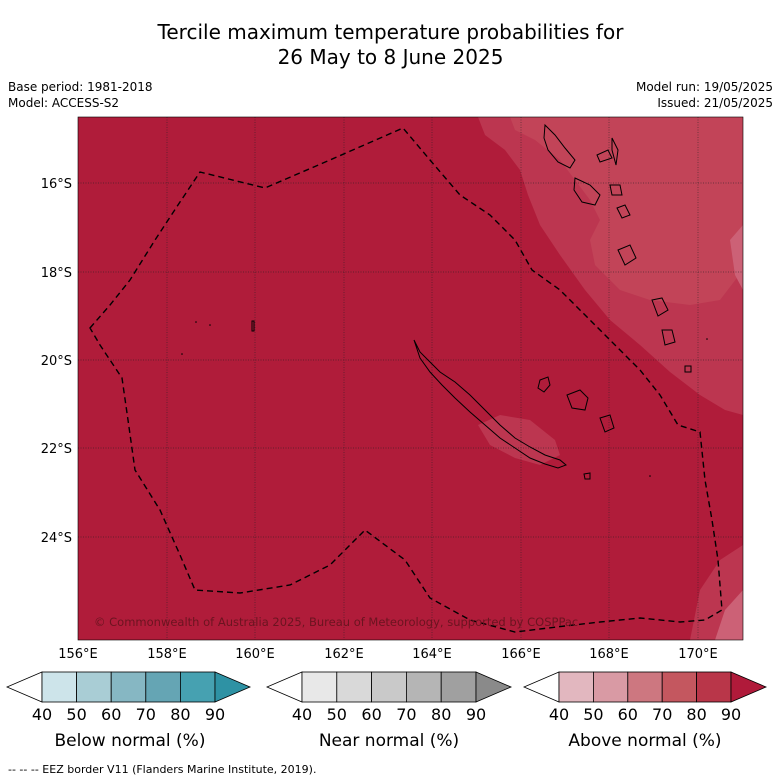 The height and width of the screenshot is (781, 781). I want to click on lon-label: 160°E, so click(255, 654).